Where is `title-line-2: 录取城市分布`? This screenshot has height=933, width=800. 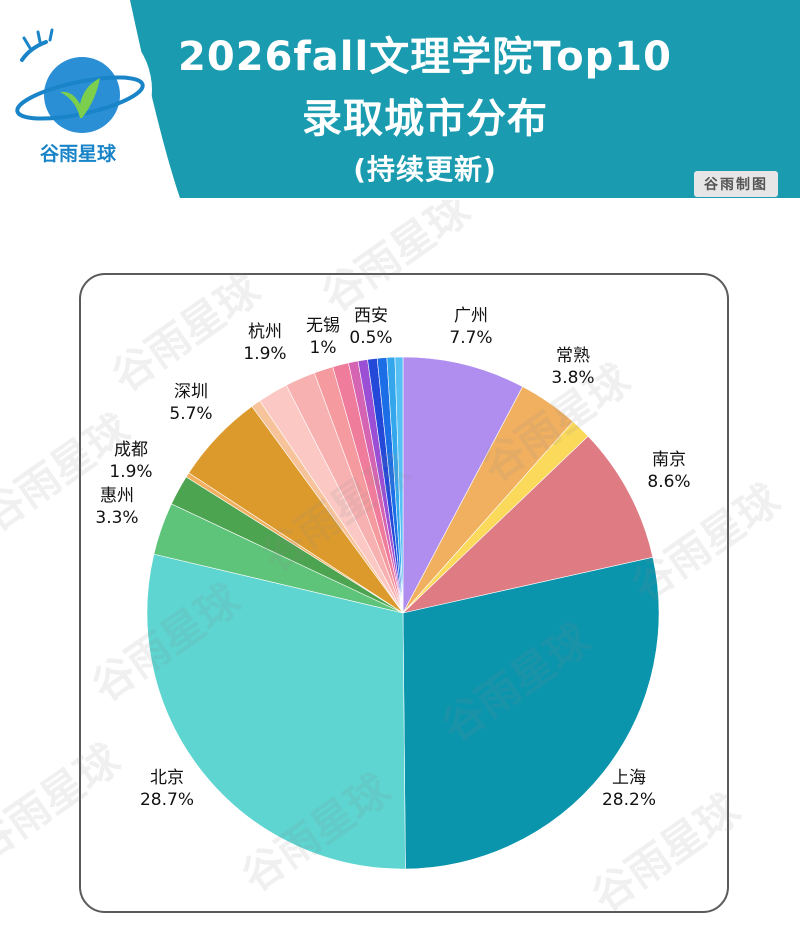 title-line-2: 录取城市分布 is located at coordinates (425, 119).